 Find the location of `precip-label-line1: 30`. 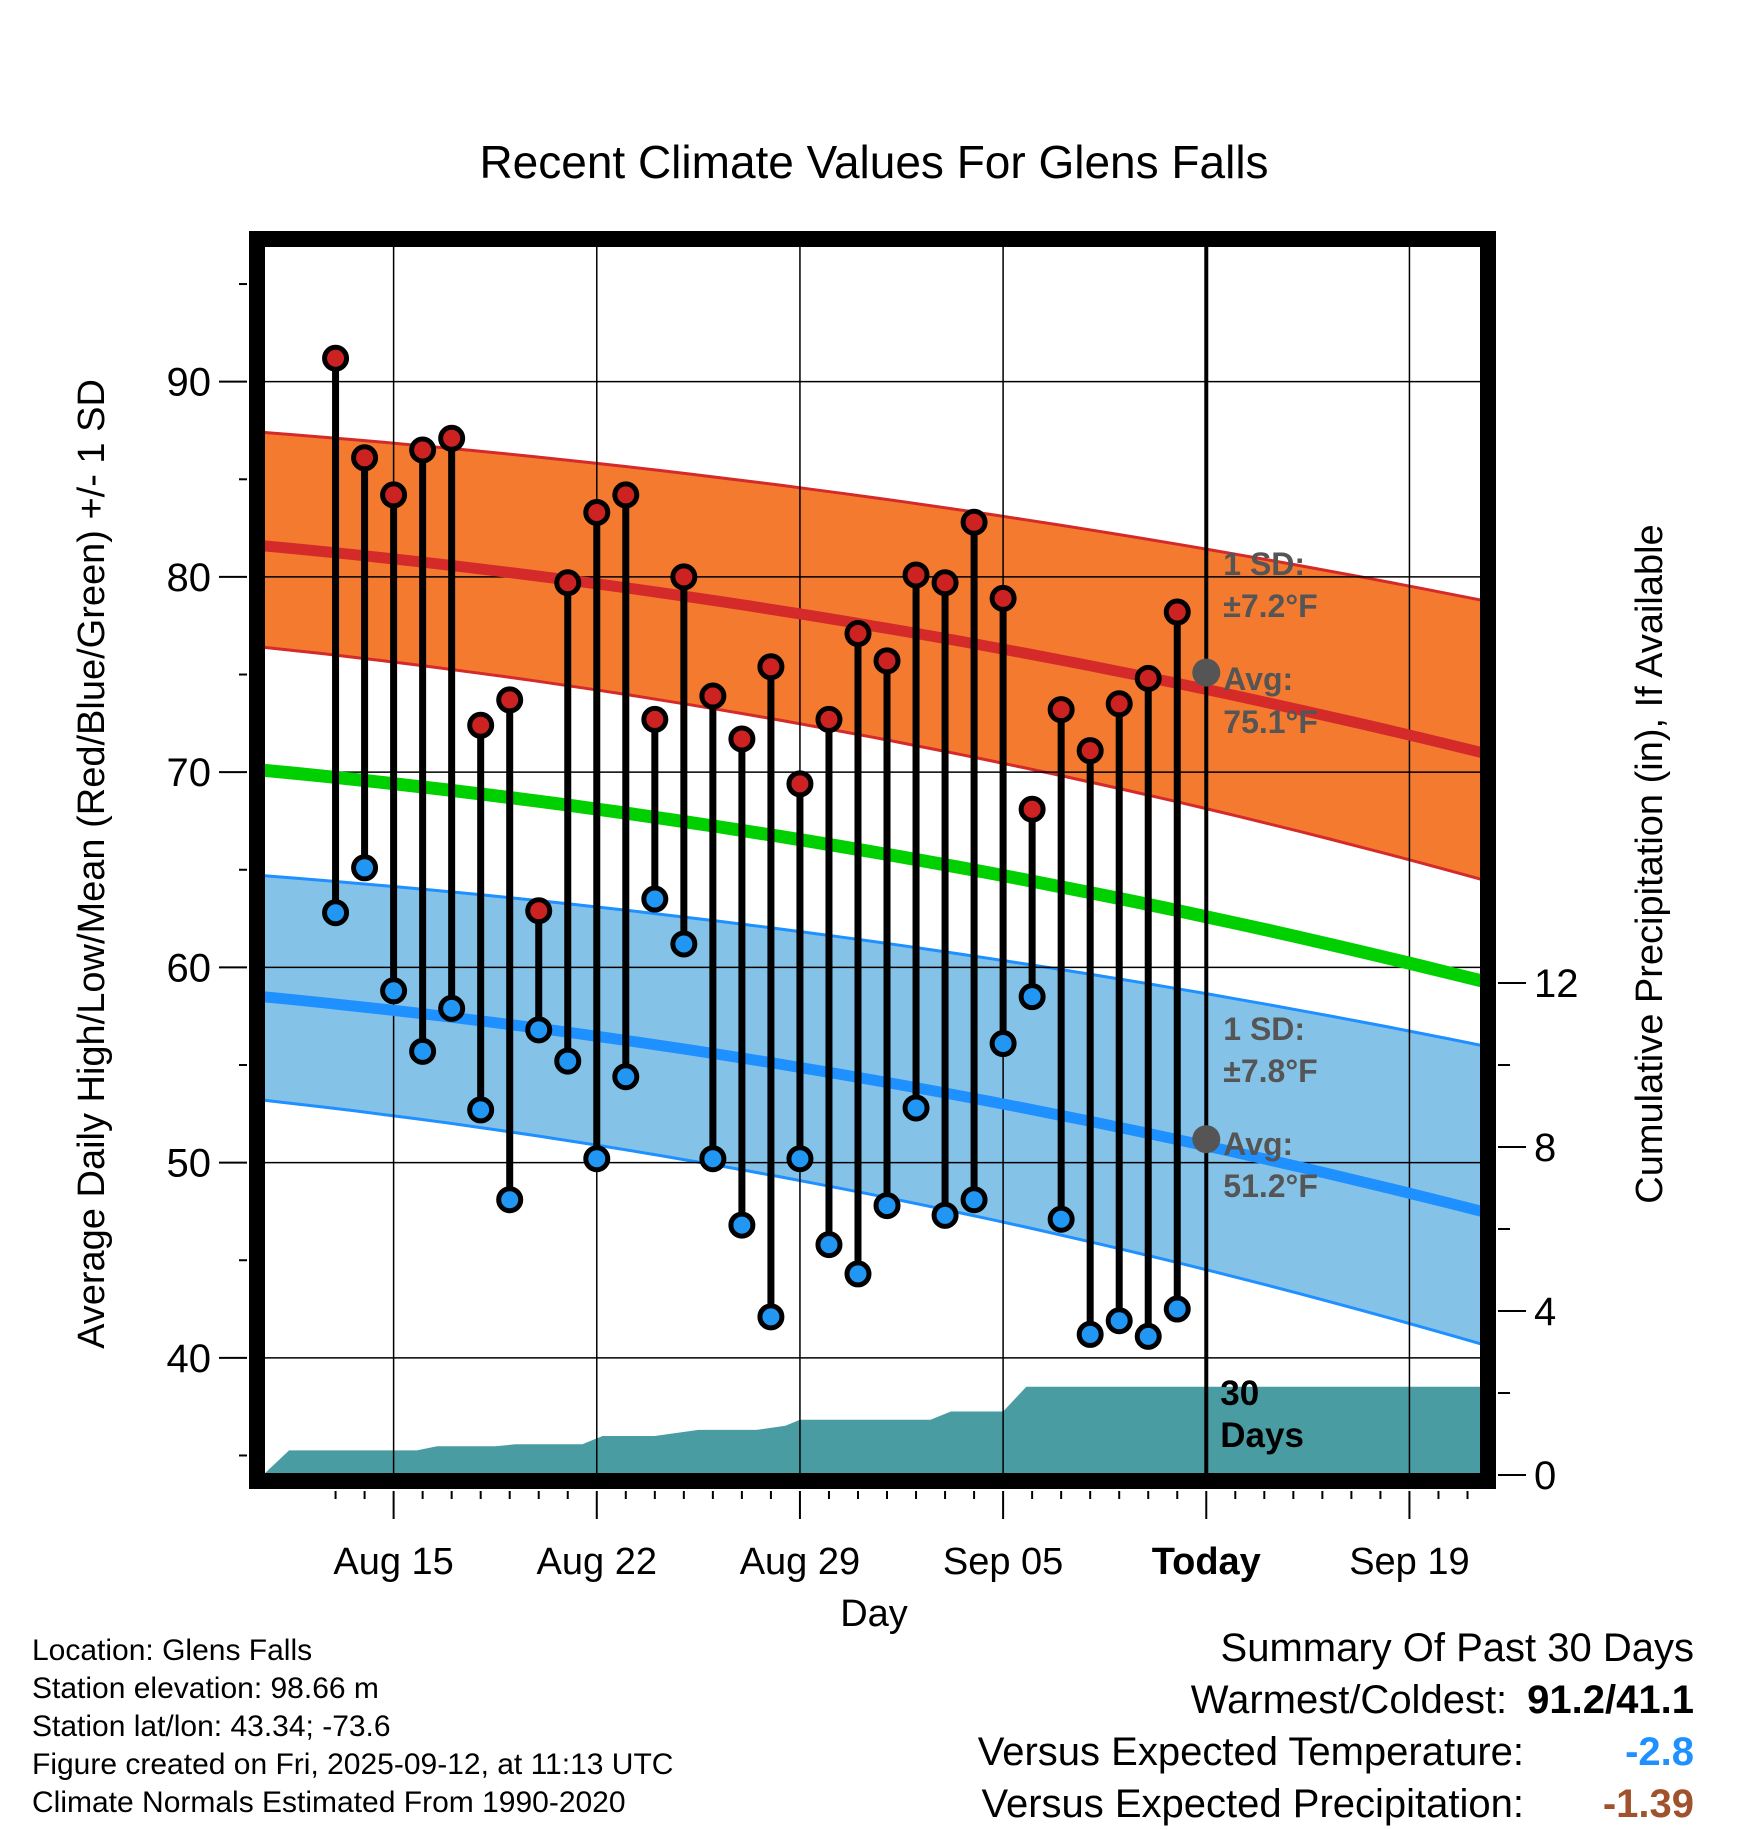

precip-label-line1: 30 is located at coordinates (1239, 1393).